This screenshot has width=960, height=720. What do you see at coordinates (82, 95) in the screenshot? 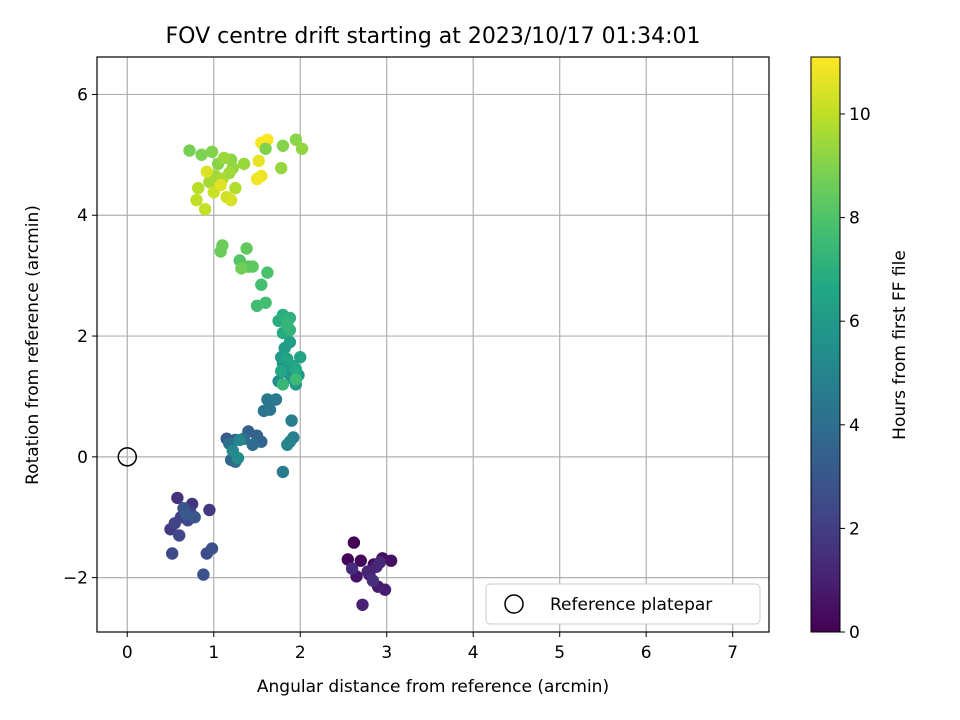
I see `y-tick-label: 6` at bounding box center [82, 95].